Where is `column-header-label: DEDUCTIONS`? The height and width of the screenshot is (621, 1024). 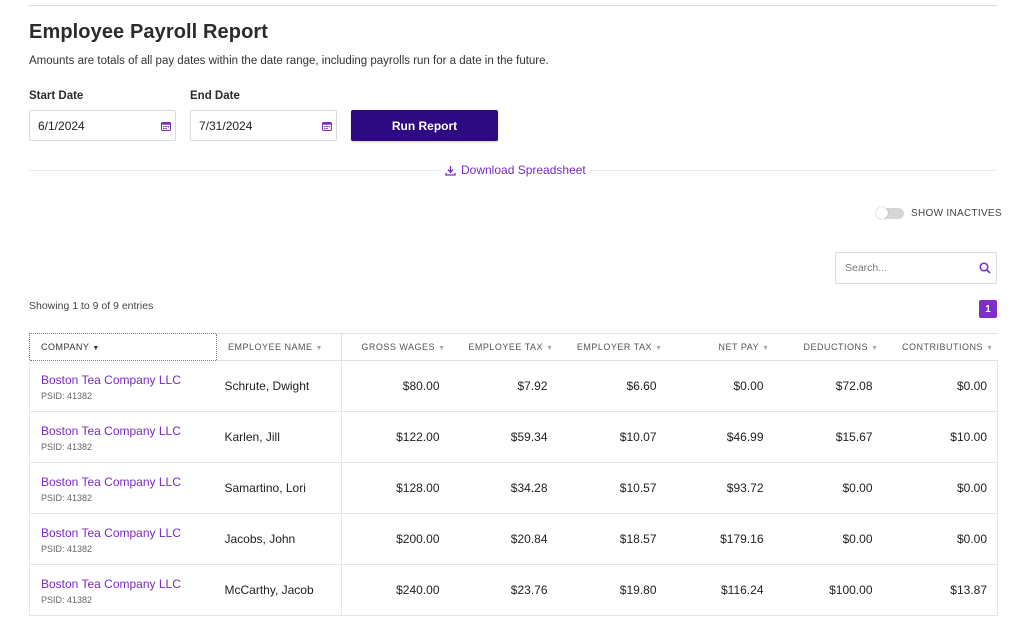 column-header-label: DEDUCTIONS is located at coordinates (836, 347).